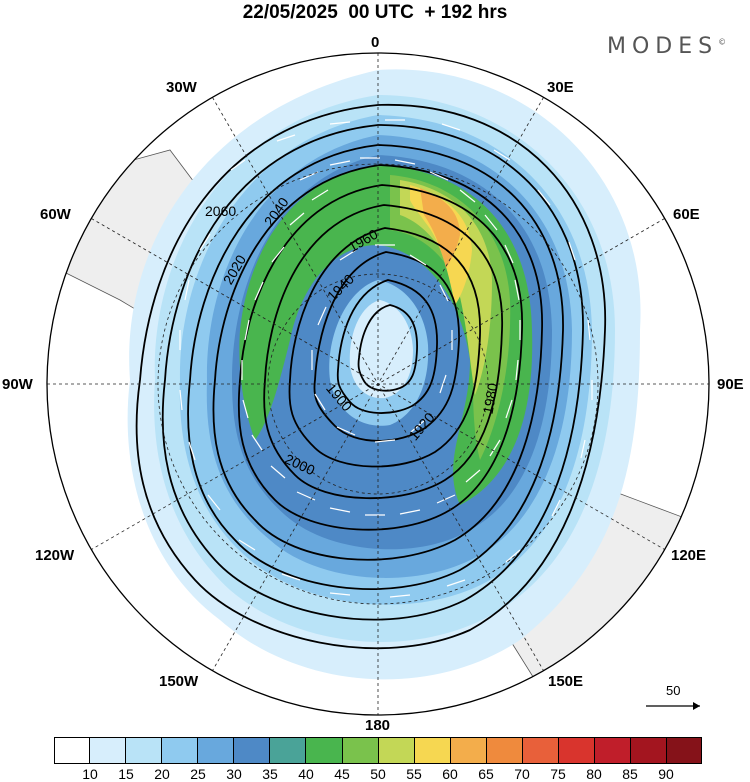  What do you see at coordinates (234, 774) in the screenshot?
I see `colorbar-tick-label: 30` at bounding box center [234, 774].